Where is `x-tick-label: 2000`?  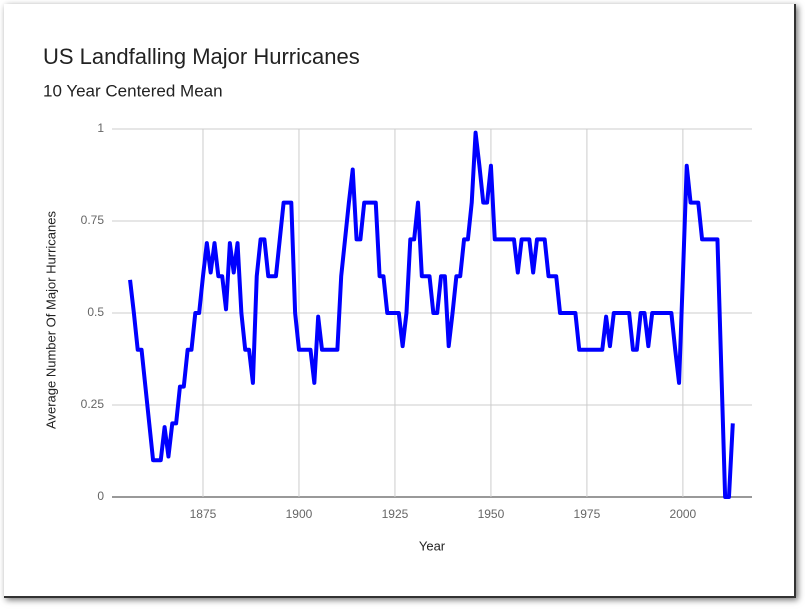 x-tick-label: 2000 is located at coordinates (683, 514).